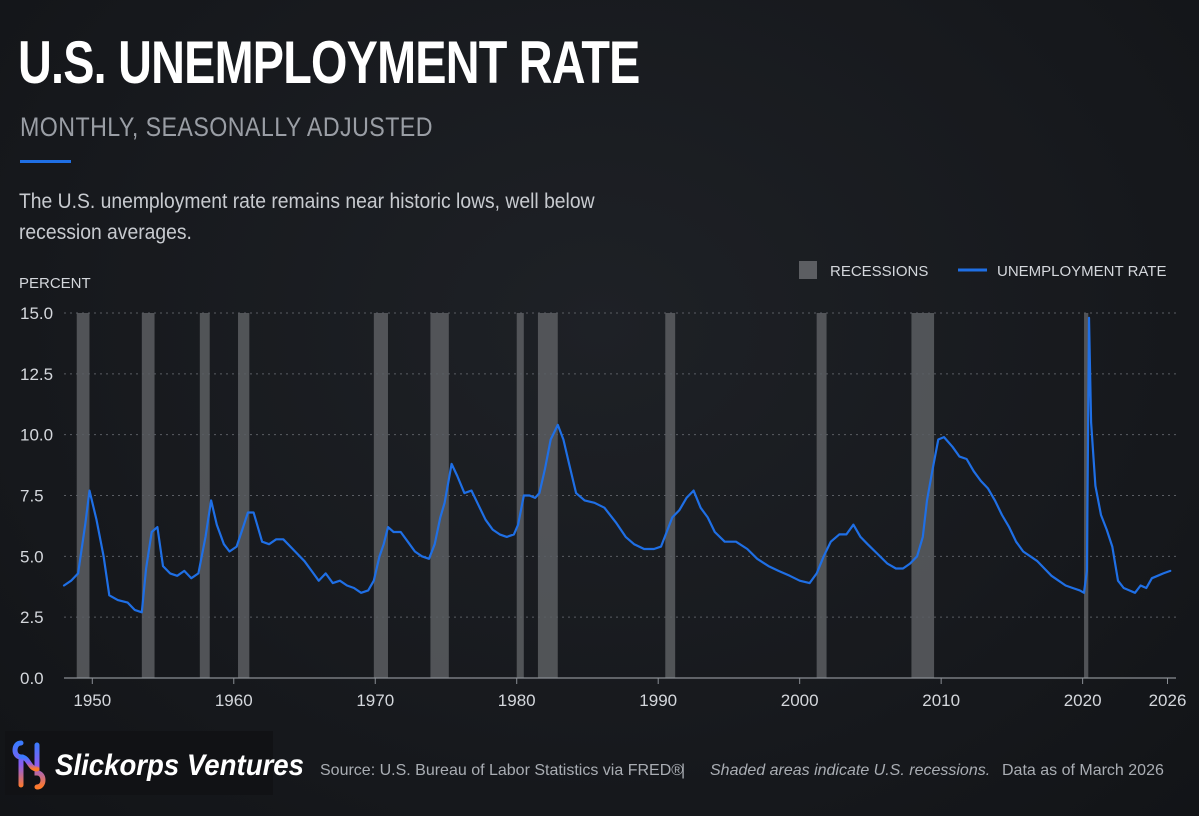  I want to click on x-tick-label: 1970, so click(375, 700).